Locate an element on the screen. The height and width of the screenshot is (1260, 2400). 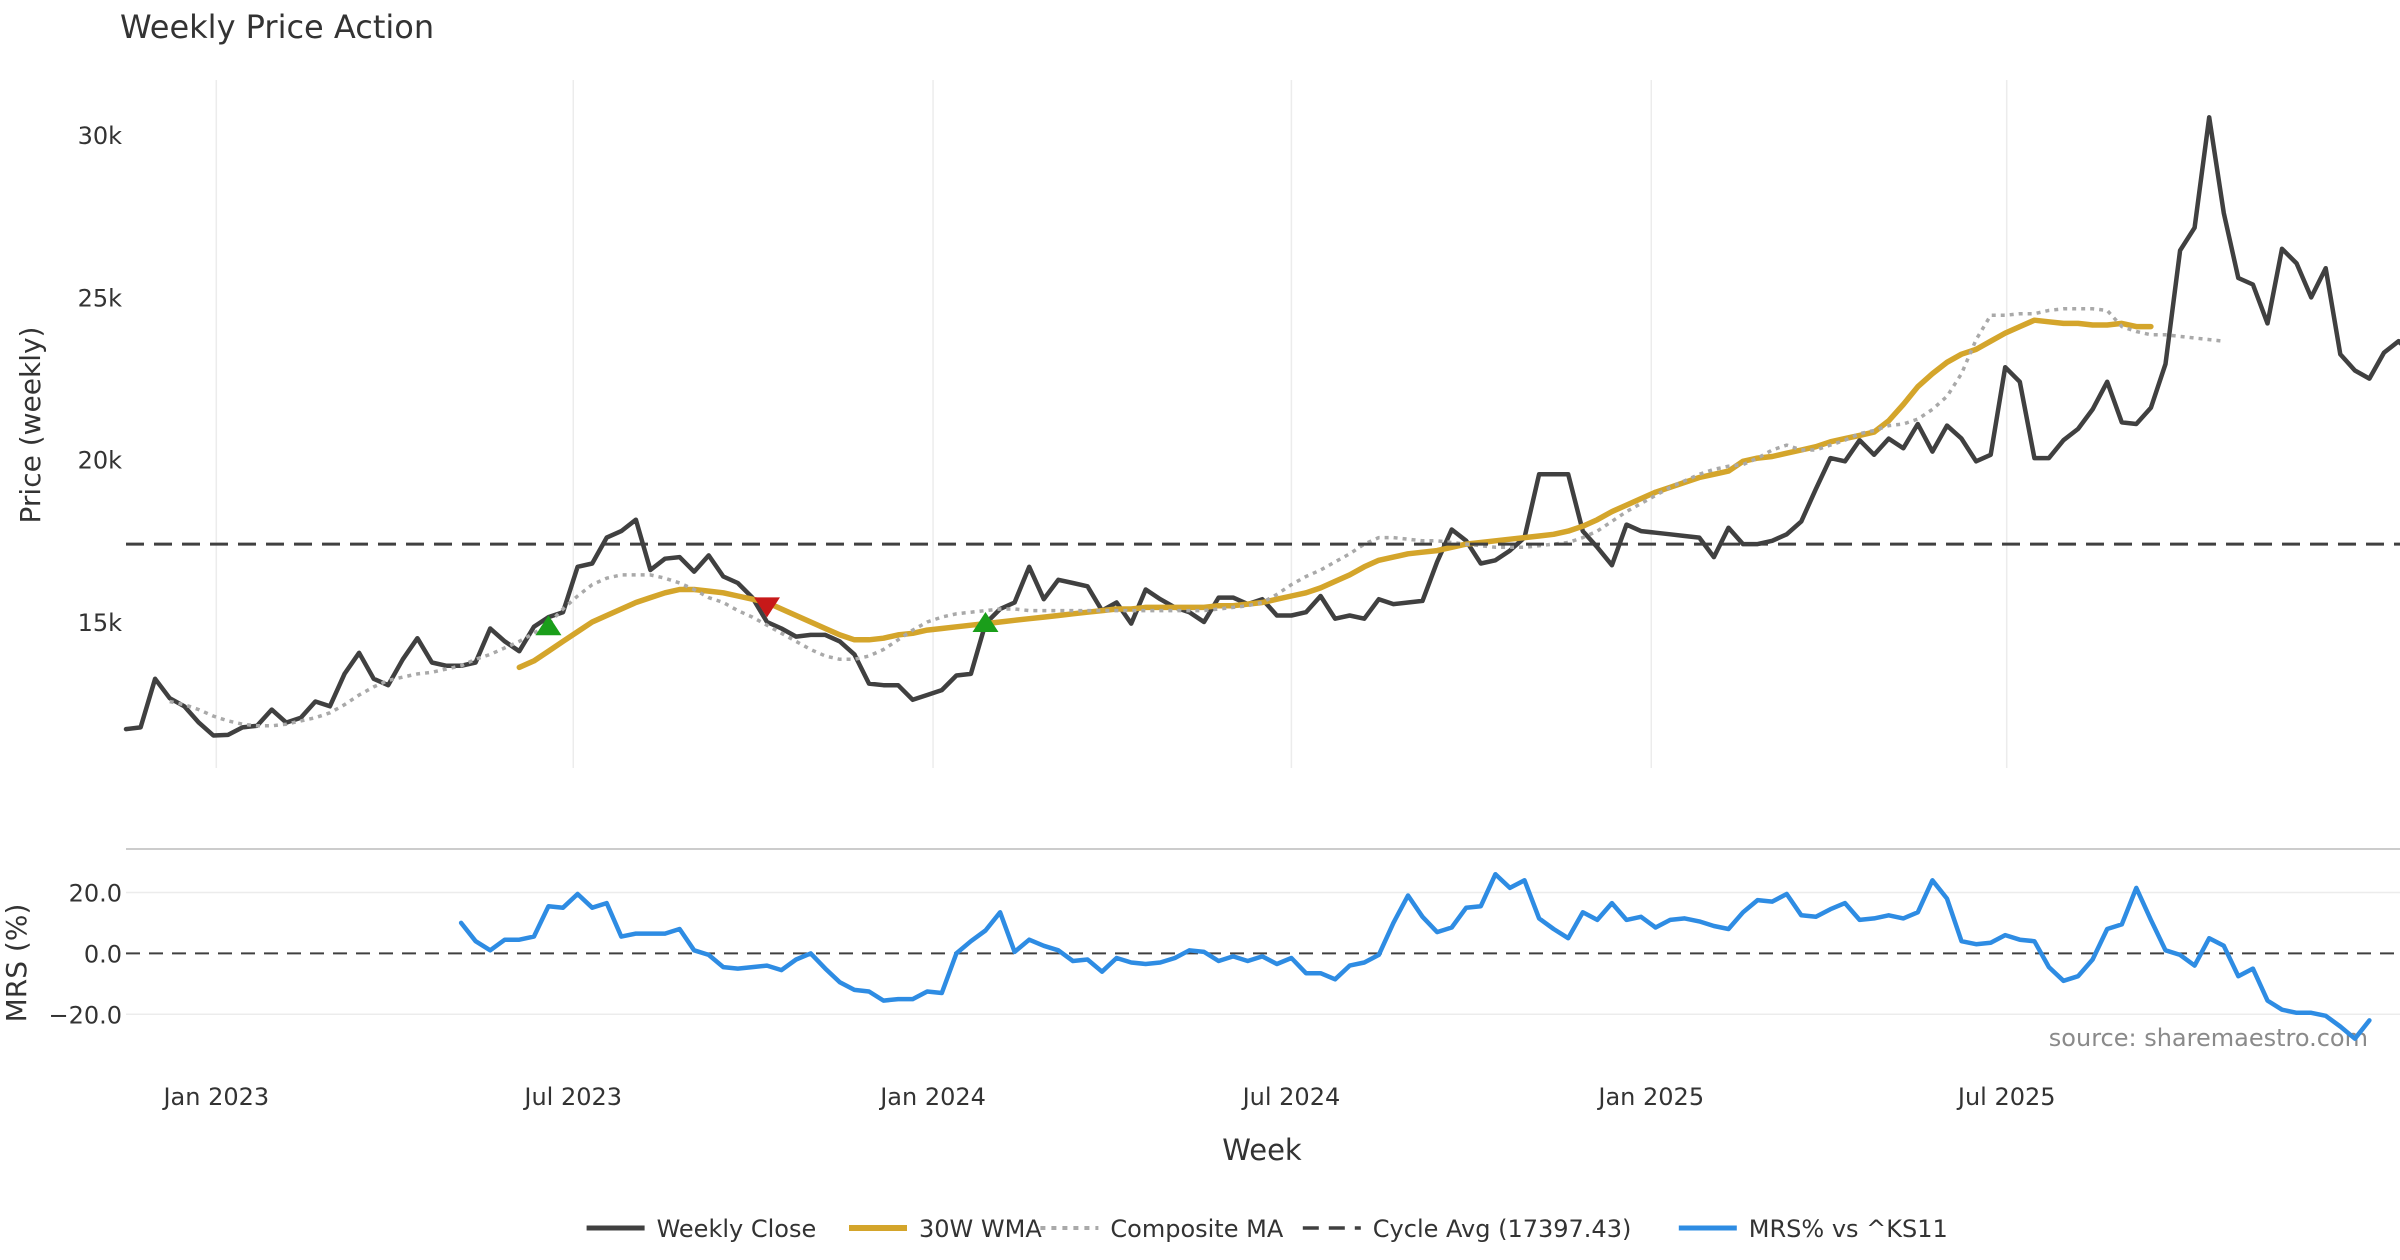
price-signals is located at coordinates (767, 616).